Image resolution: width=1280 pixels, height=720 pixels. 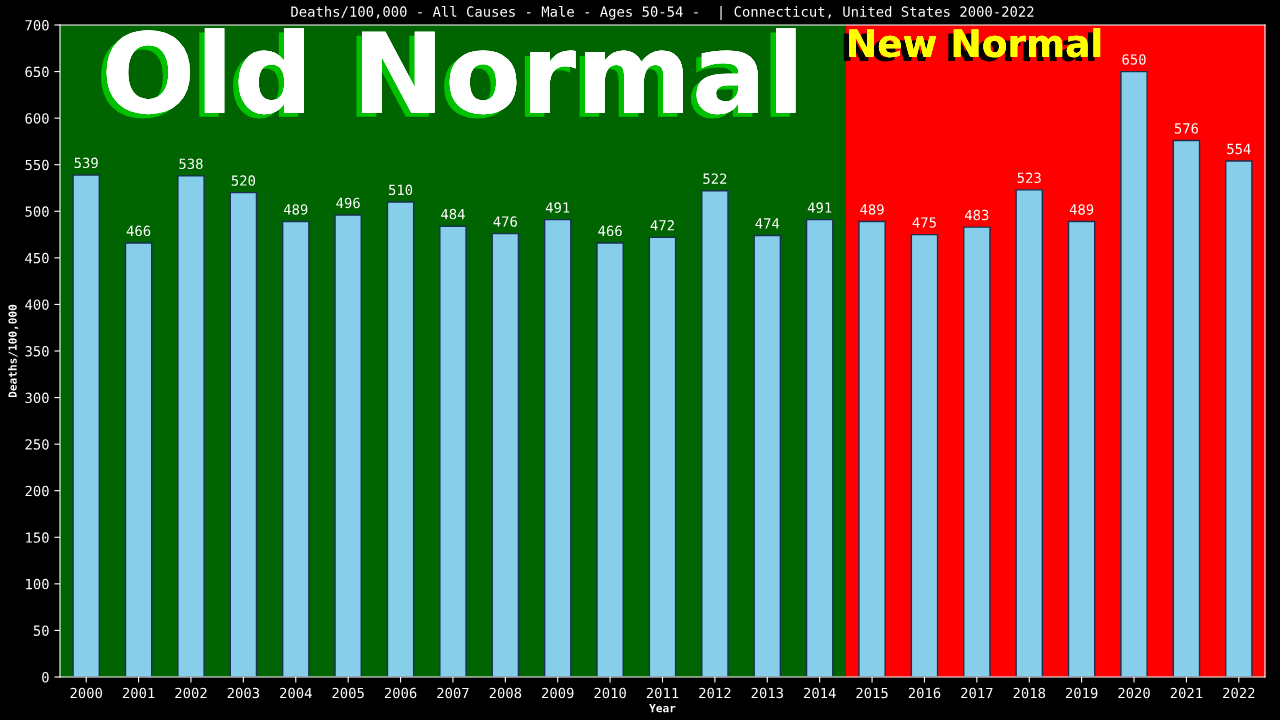 I want to click on x-tick-label: 2007, so click(x=453, y=693).